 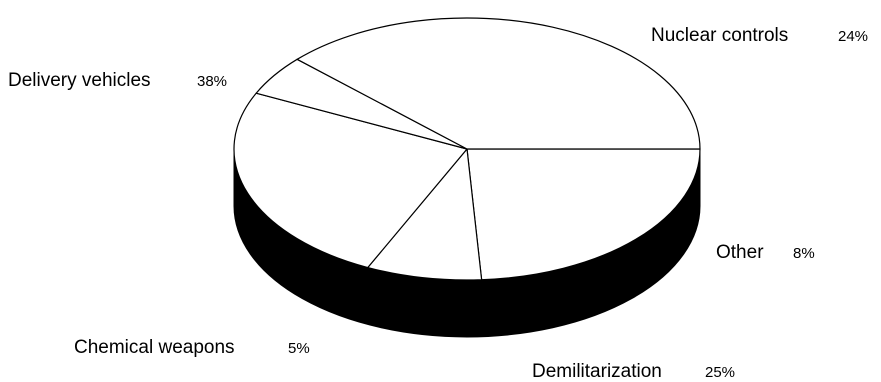 I want to click on value-label: 8%, so click(x=804, y=253).